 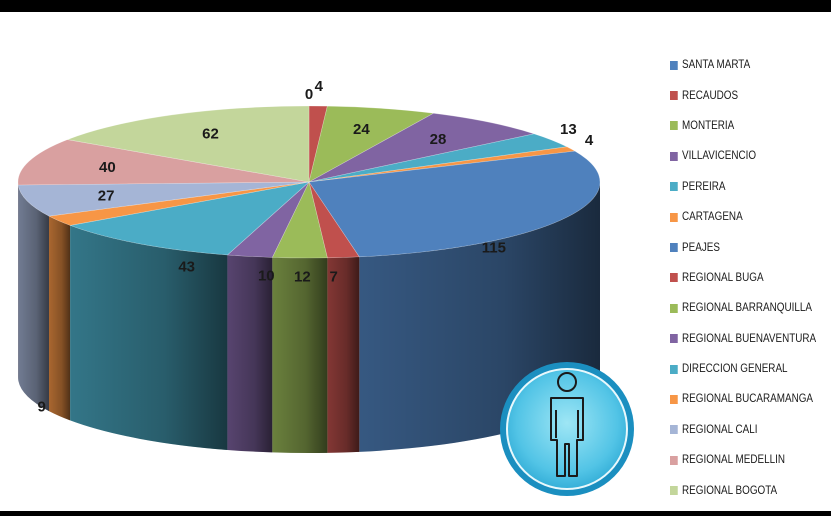 I want to click on legend-item: DIRECCION GENERAL, so click(x=739, y=369).